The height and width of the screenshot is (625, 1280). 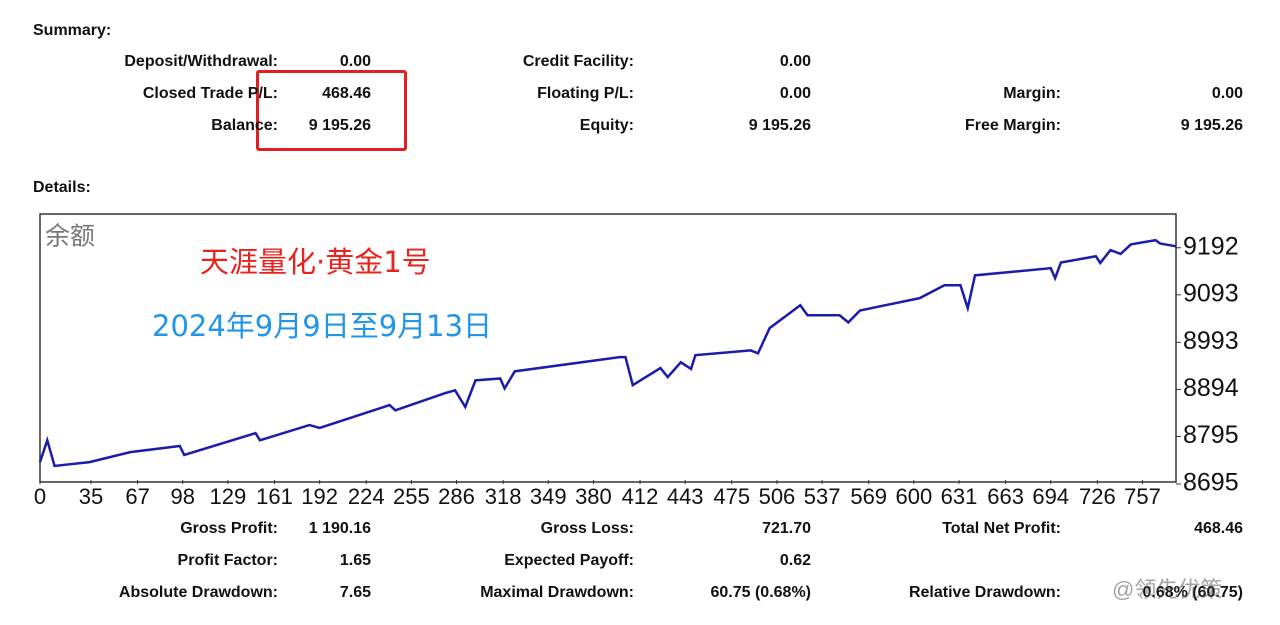 I want to click on field-label: Gross Profit:, so click(x=229, y=528).